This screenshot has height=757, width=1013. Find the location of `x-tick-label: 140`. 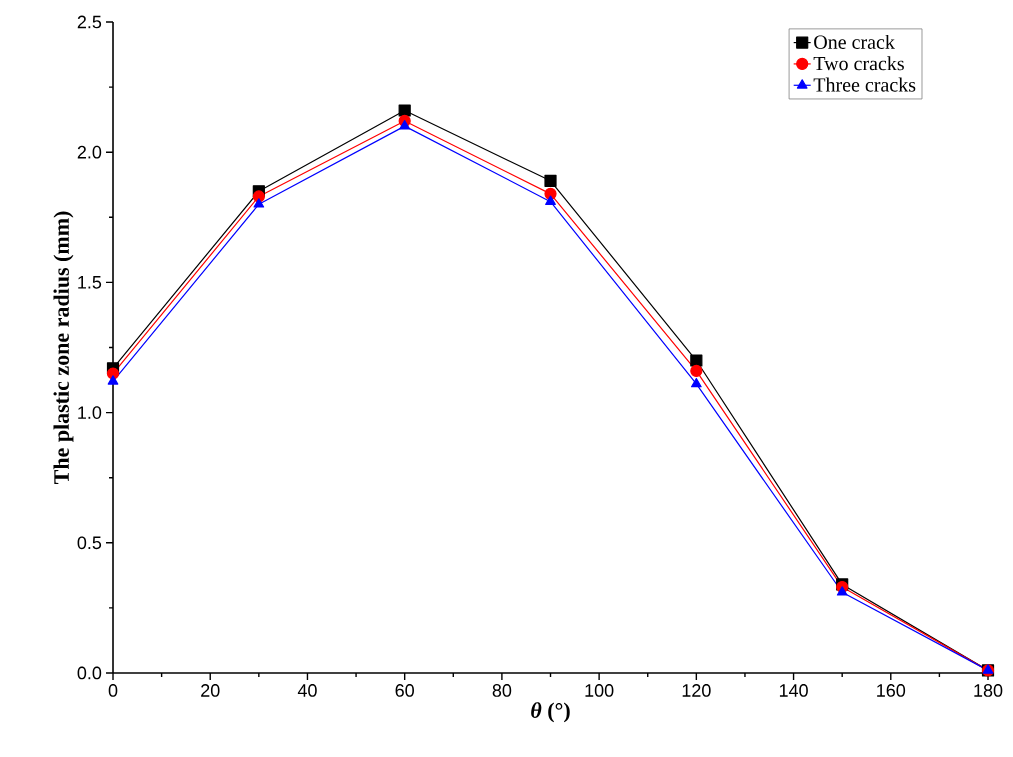

x-tick-label: 140 is located at coordinates (793, 690).